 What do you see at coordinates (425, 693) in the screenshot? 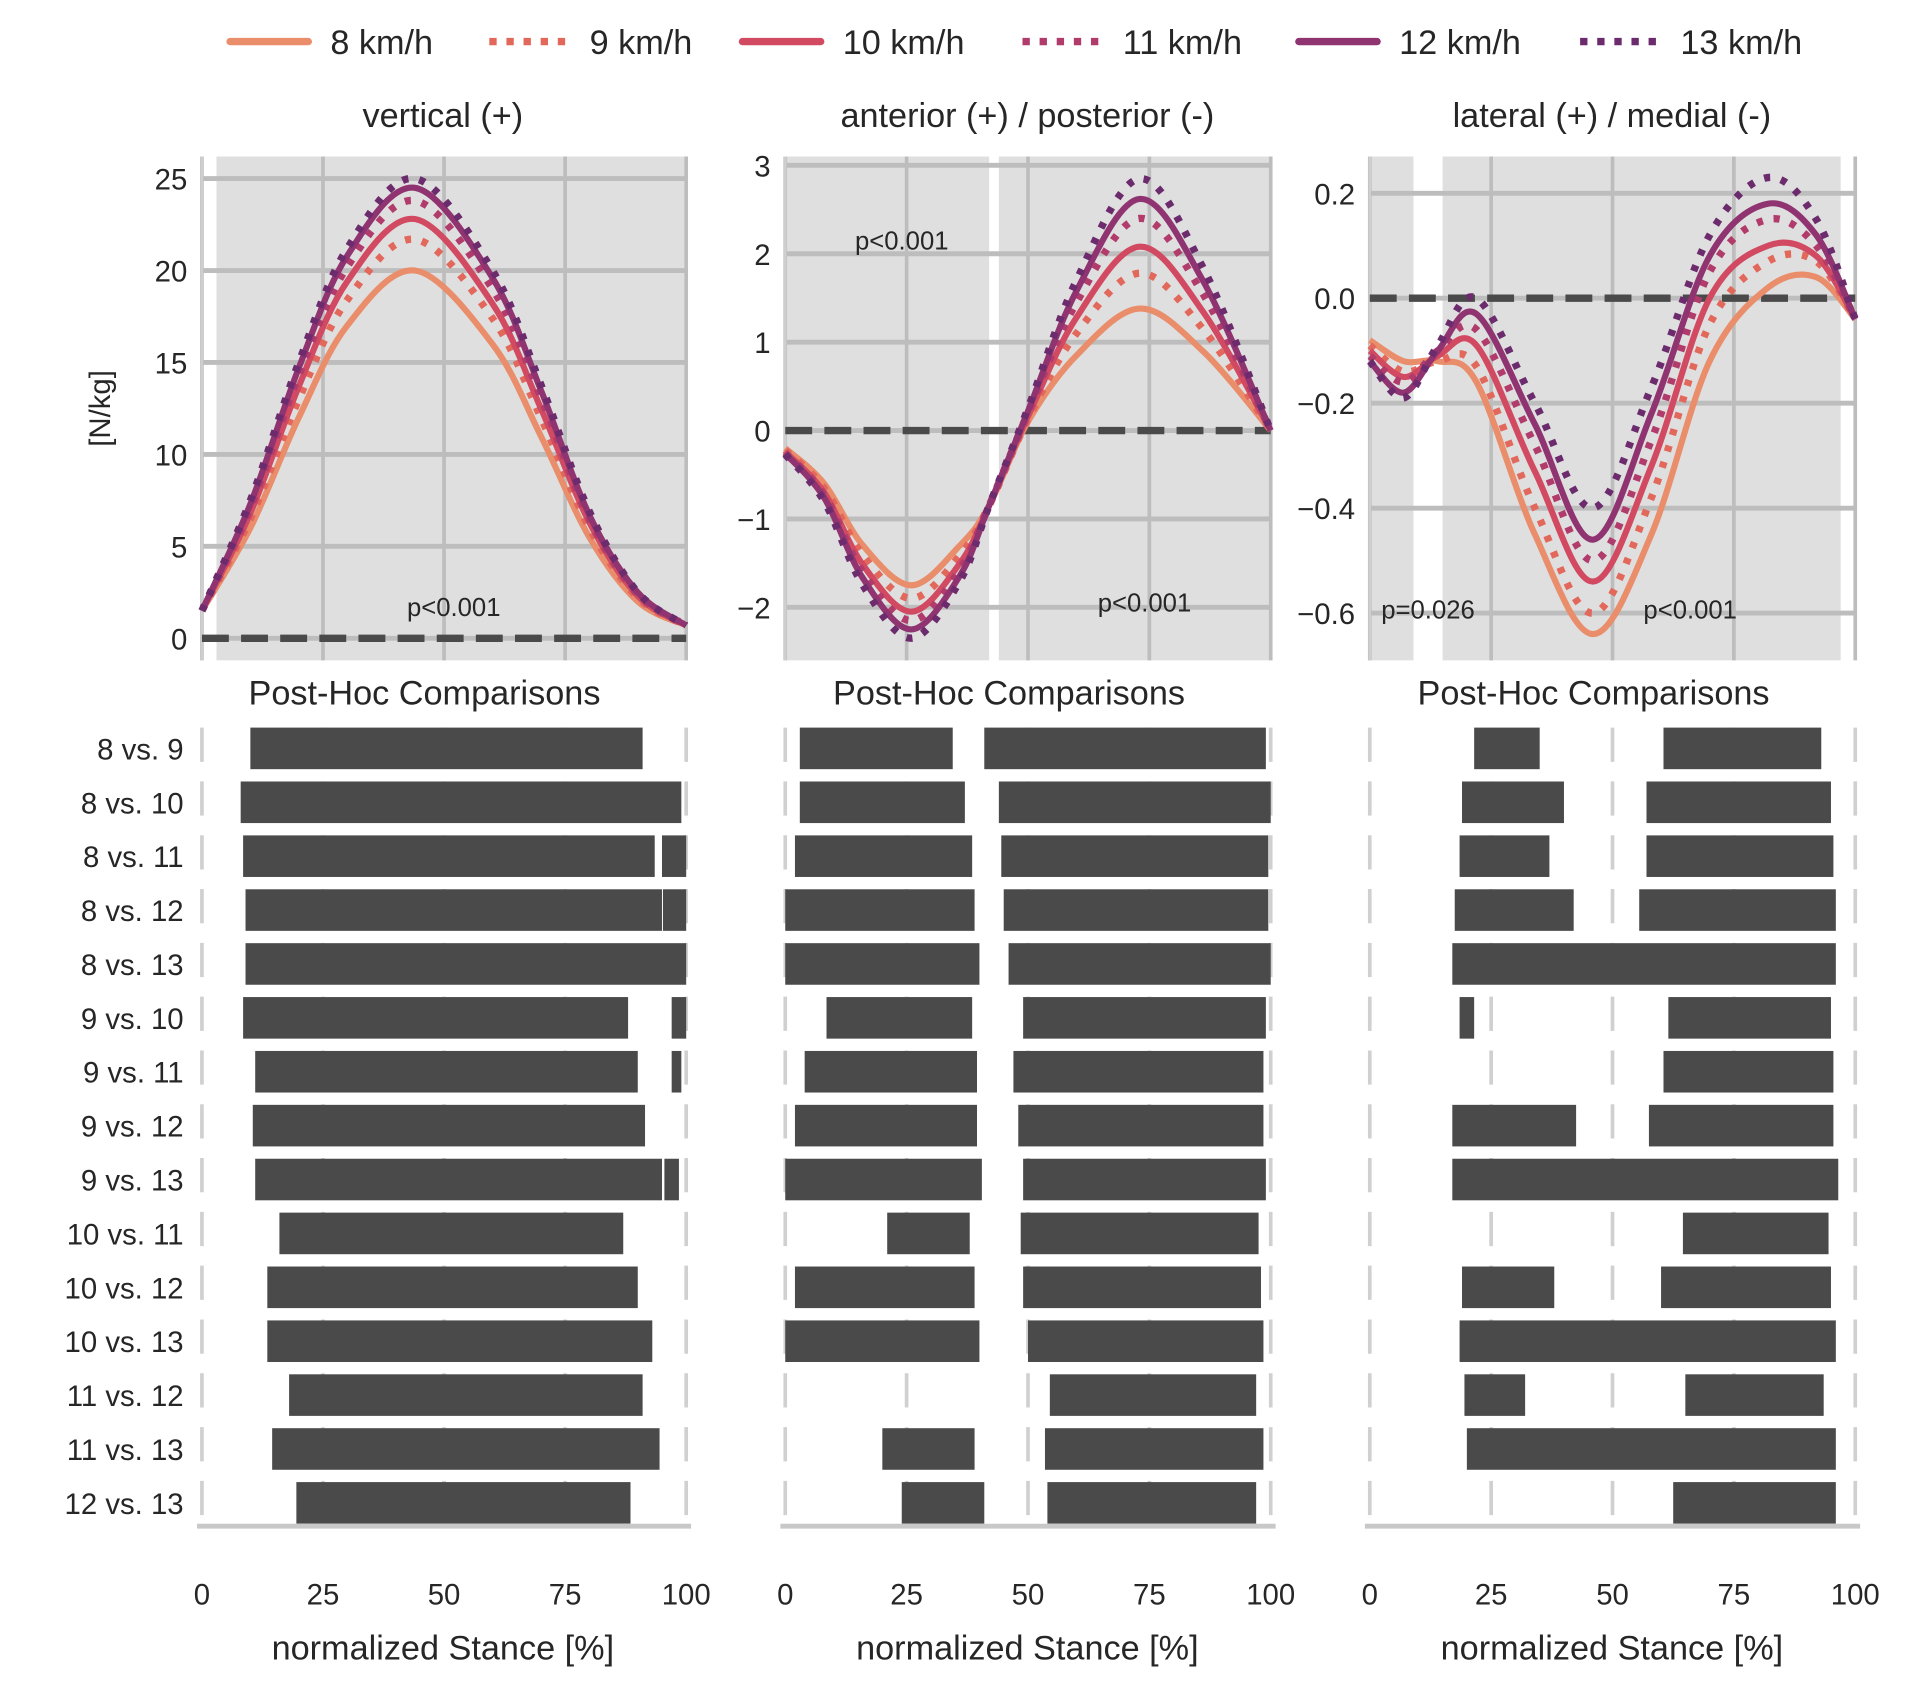
I see `posthoc-title-1: Post-Hoc Comparisons` at bounding box center [425, 693].